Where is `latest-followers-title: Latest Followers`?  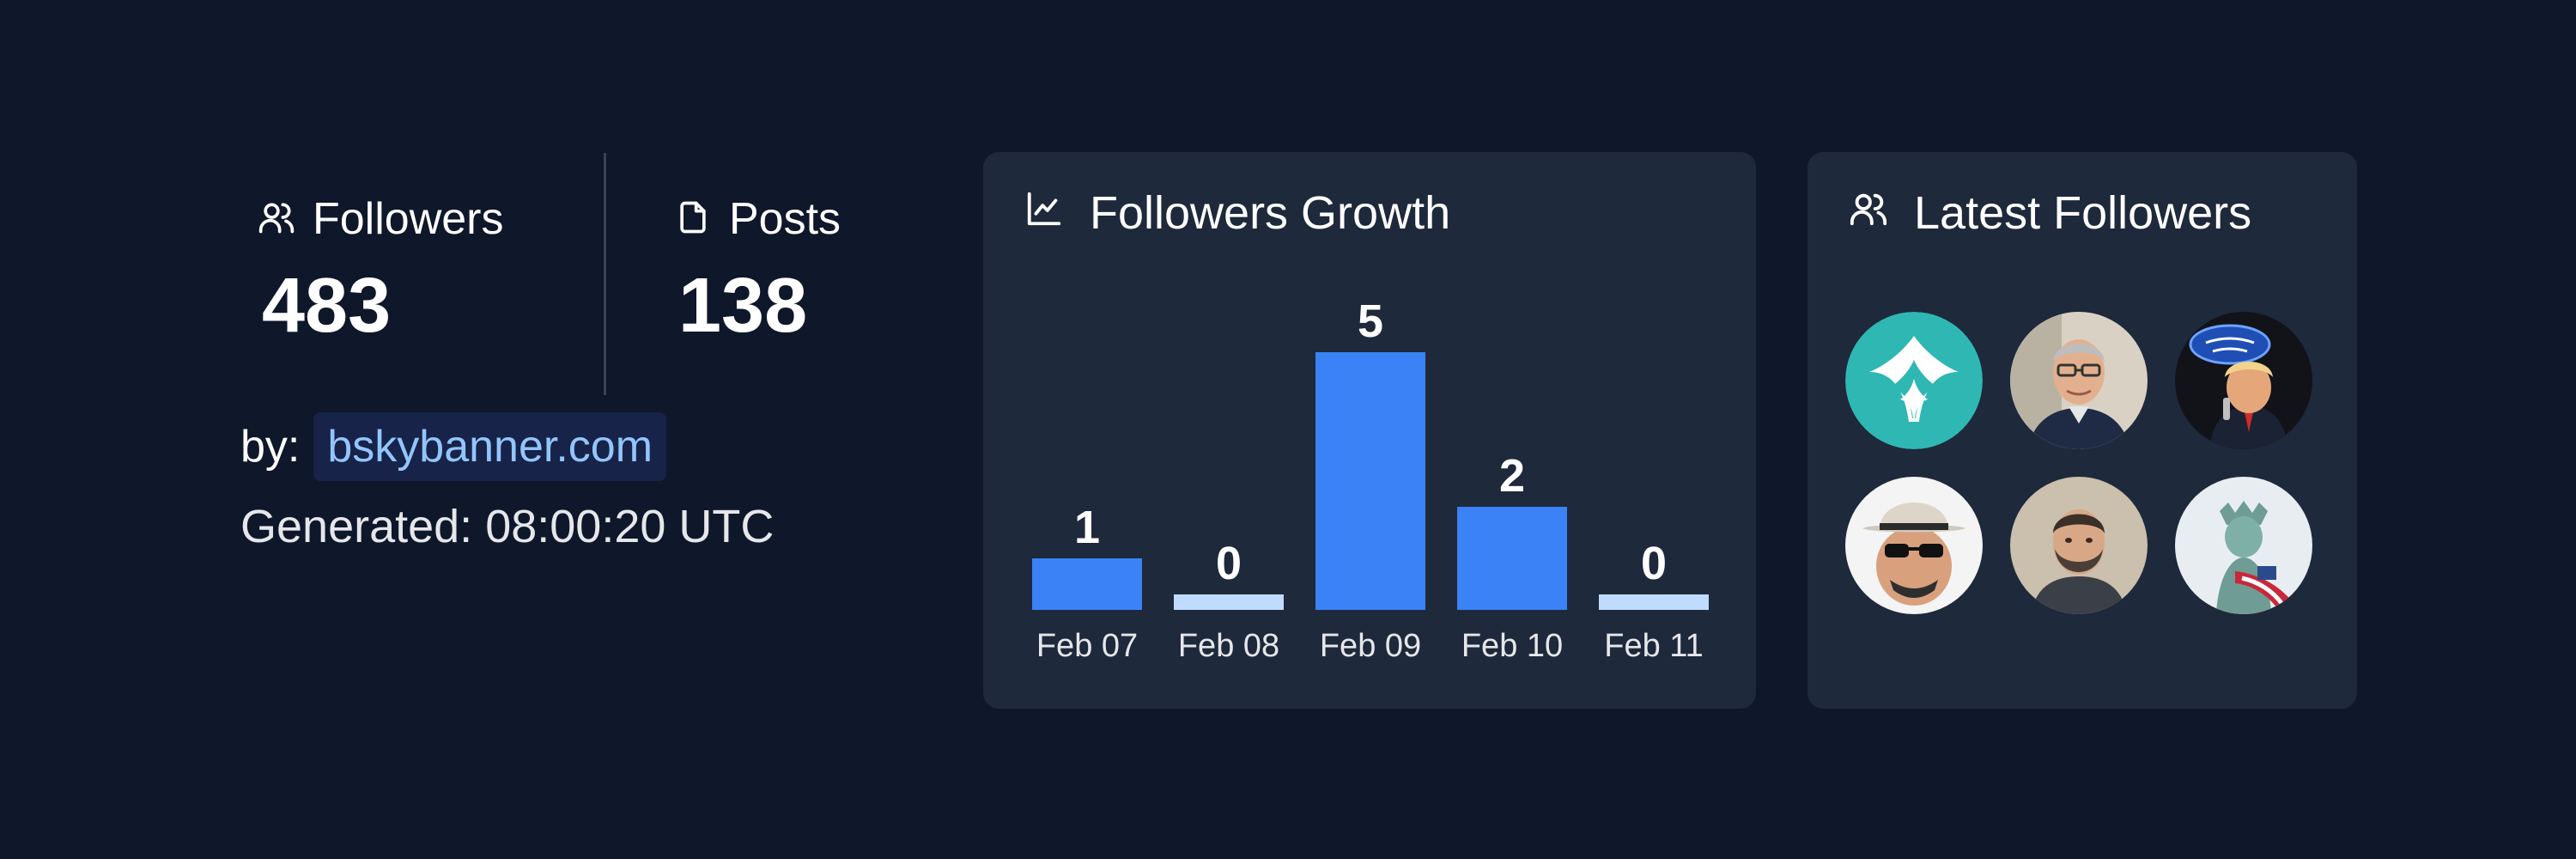
latest-followers-title: Latest Followers is located at coordinates (2083, 213).